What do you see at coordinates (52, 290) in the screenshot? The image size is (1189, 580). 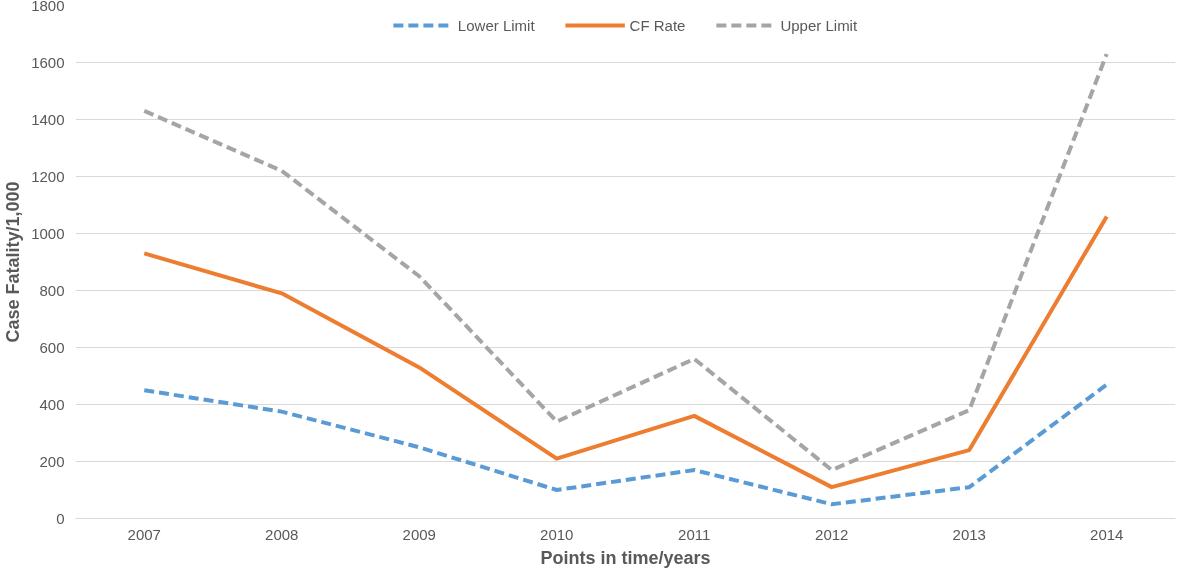 I see `y-tick-label: 800` at bounding box center [52, 290].